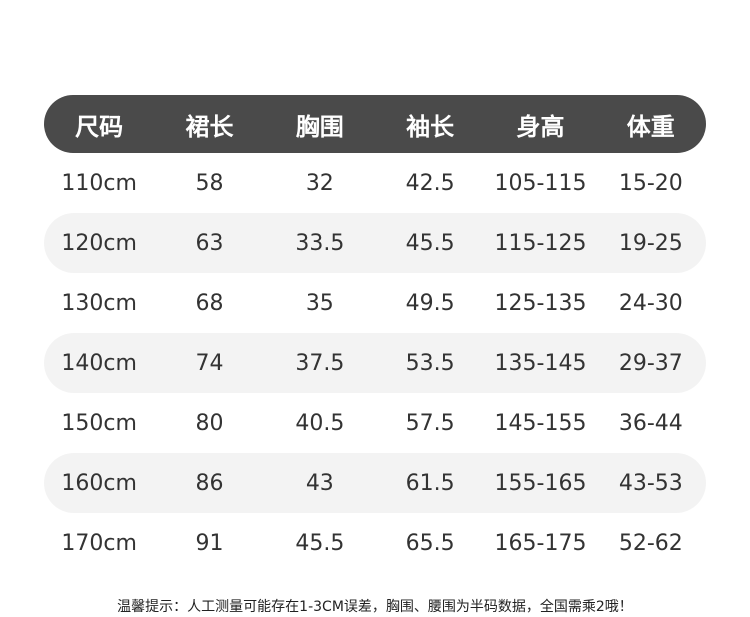  What do you see at coordinates (375, 363) in the screenshot?
I see `table-row: 140cm 74 37.5 53.5 135-145 29-37` at bounding box center [375, 363].